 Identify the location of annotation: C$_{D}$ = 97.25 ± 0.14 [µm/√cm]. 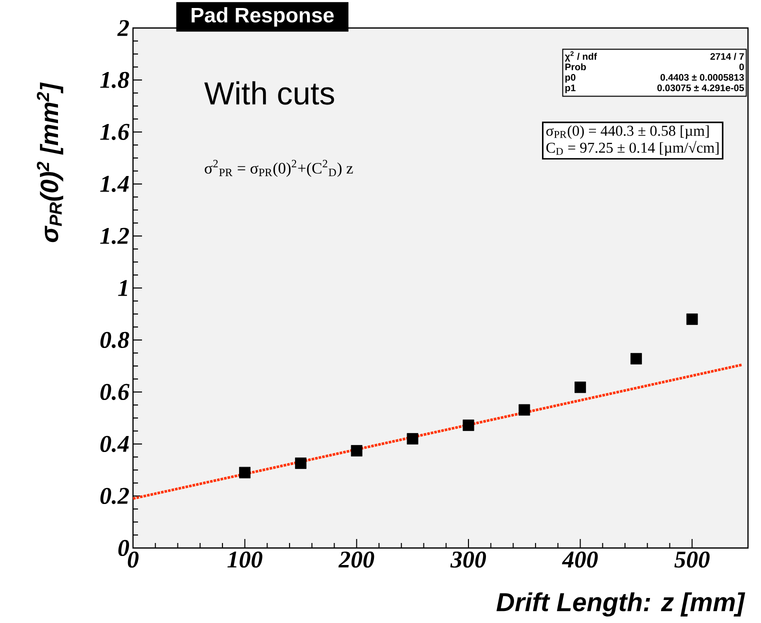
(632, 148).